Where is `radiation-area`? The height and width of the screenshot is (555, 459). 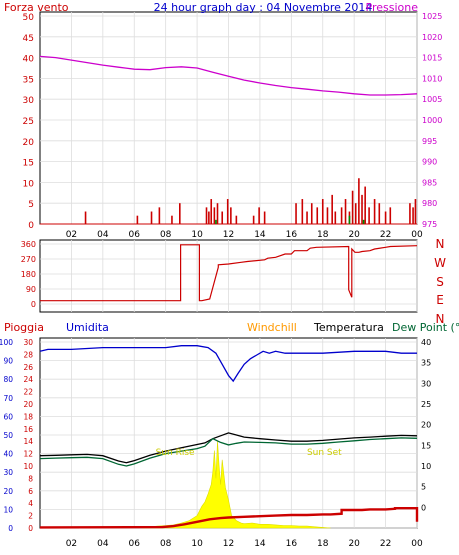
radiation-area is located at coordinates (236, 485).